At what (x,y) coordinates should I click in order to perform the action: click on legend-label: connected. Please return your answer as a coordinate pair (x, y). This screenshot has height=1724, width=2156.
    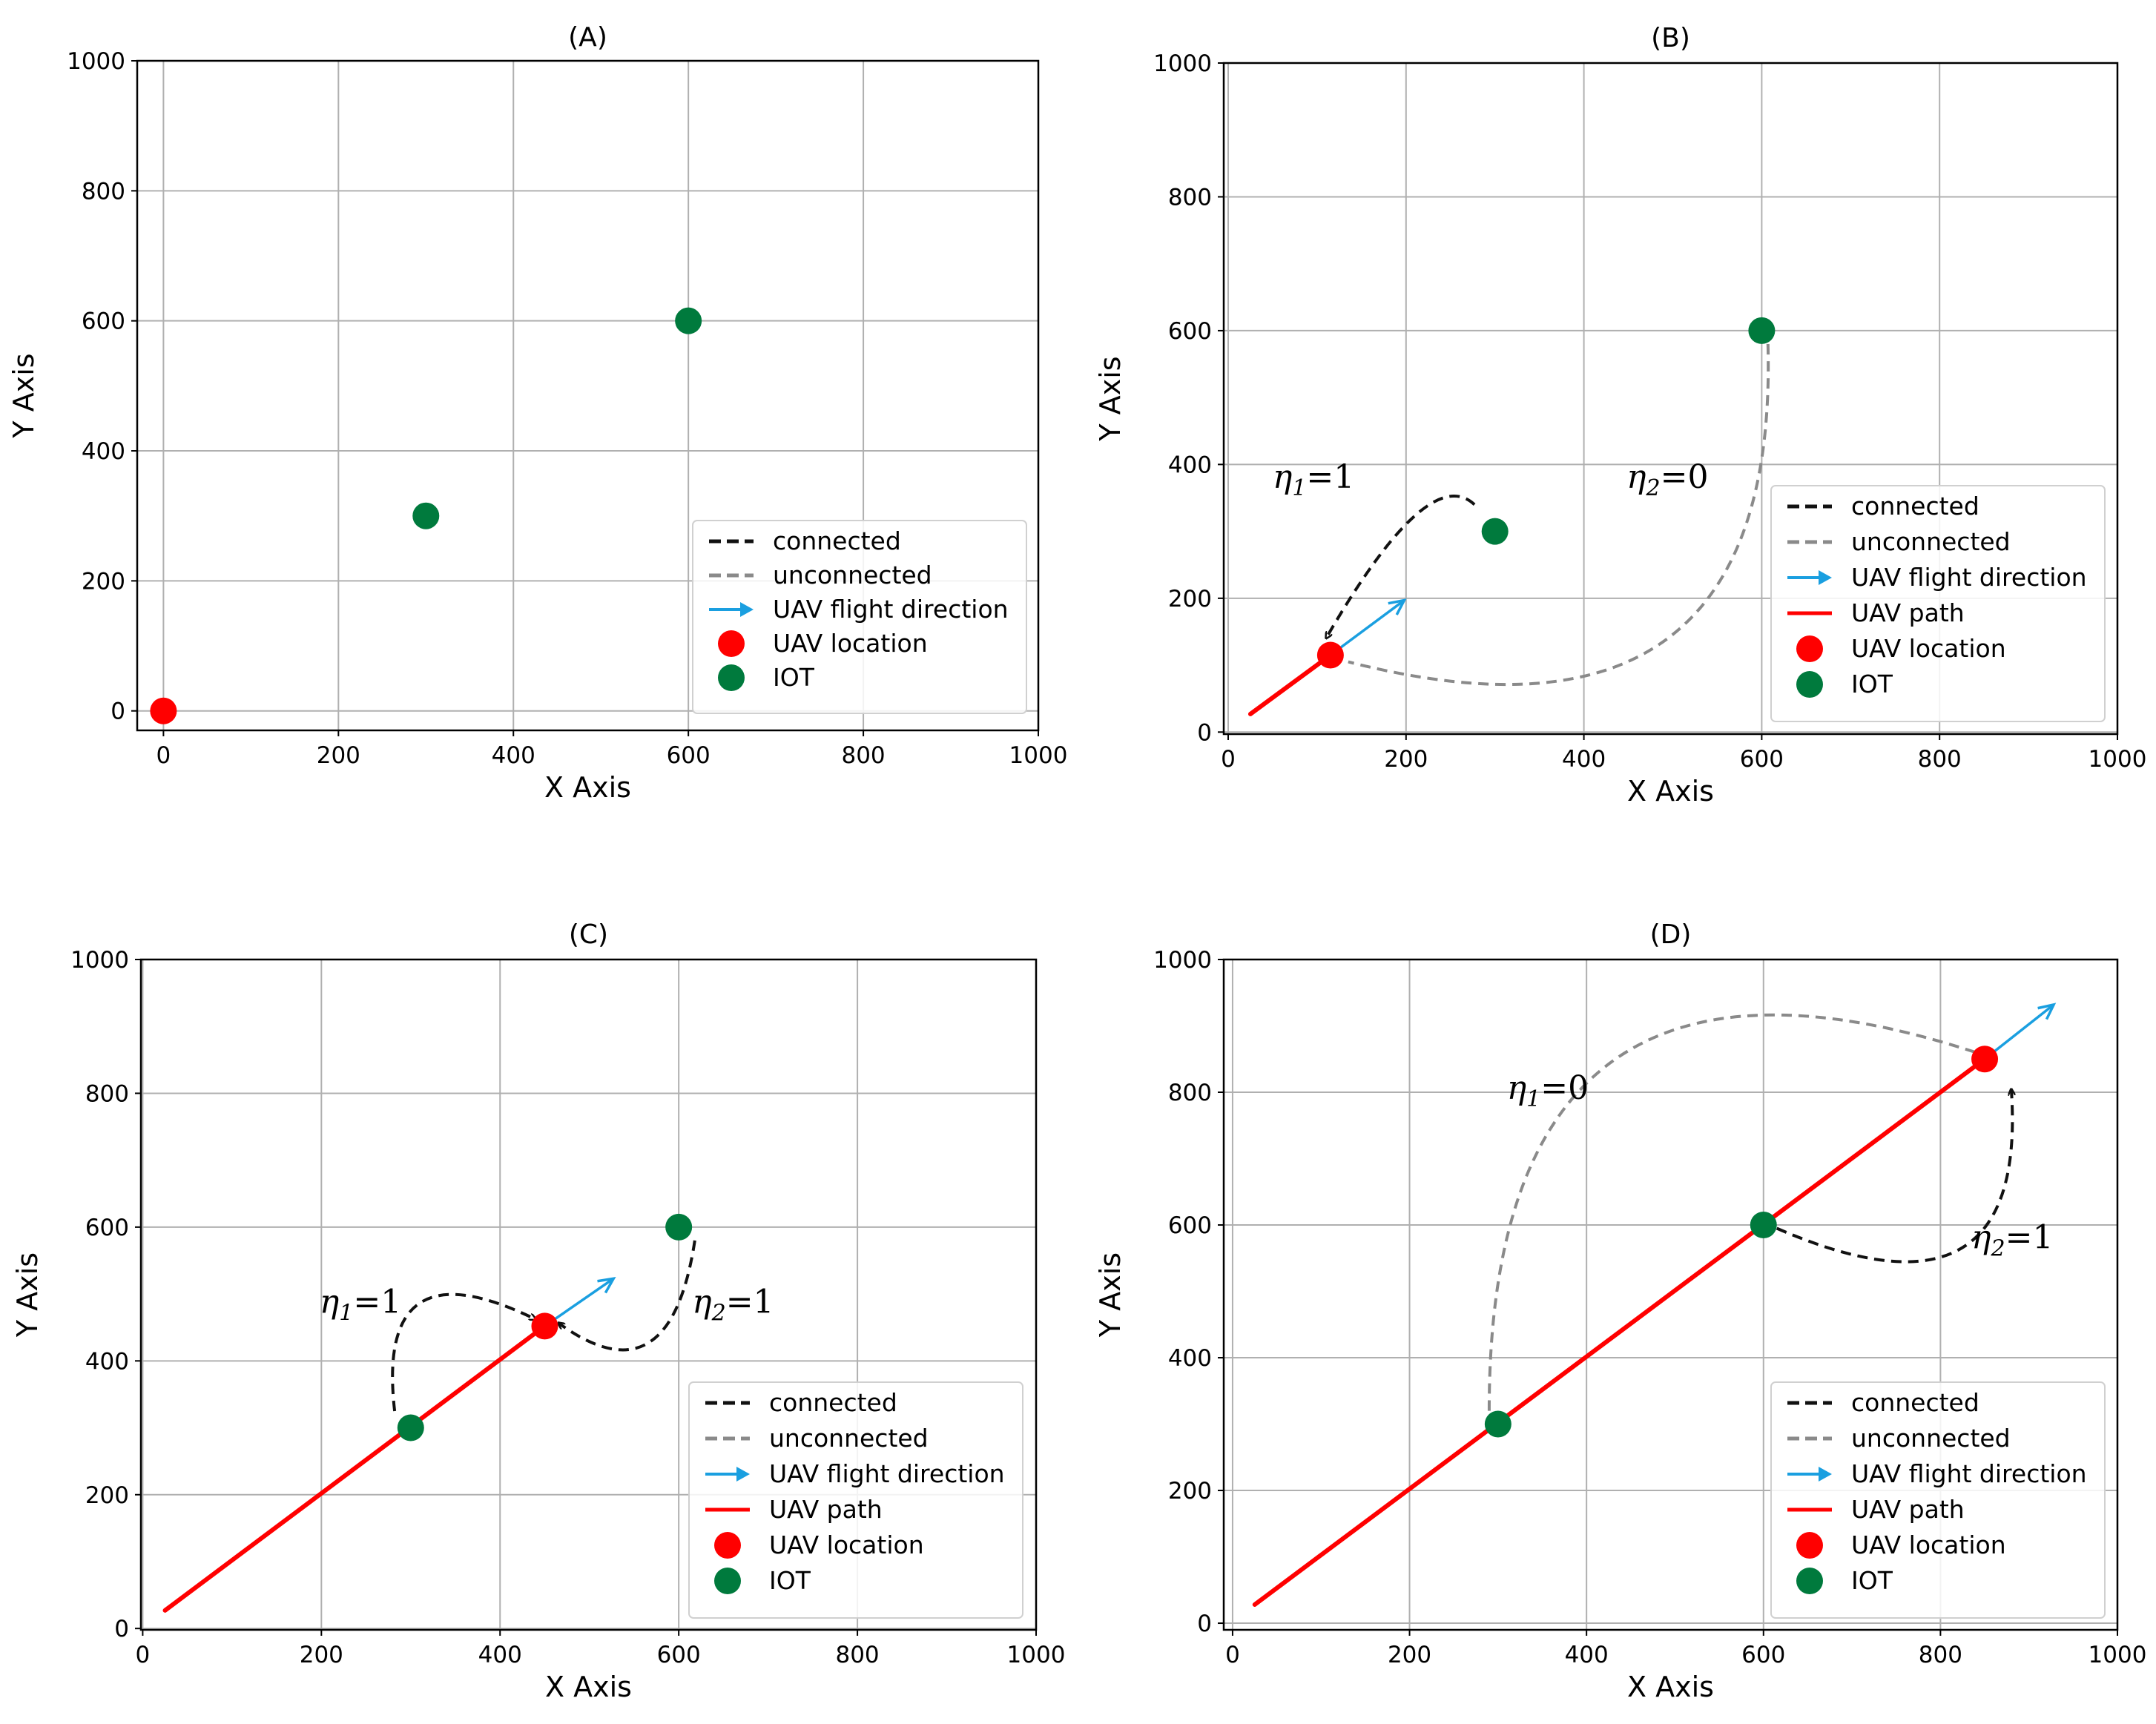
    Looking at the image, I should click on (1915, 1402).